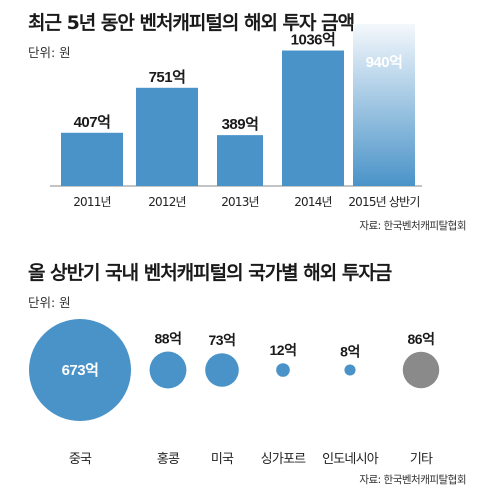 Image resolution: width=480 pixels, height=496 pixels. What do you see at coordinates (167, 202) in the screenshot?
I see `x-tick-label: 2012년` at bounding box center [167, 202].